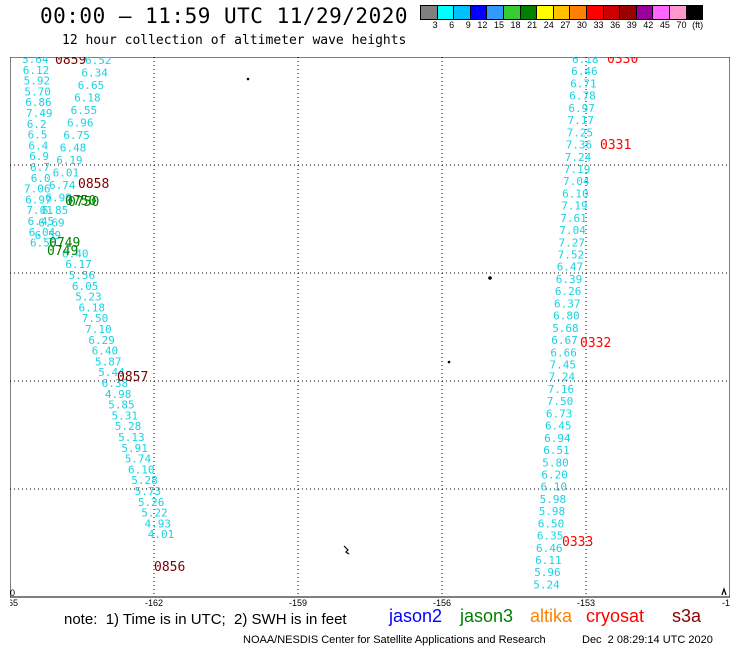  What do you see at coordinates (58, 198) in the screenshot?
I see `swh-value: 6.98` at bounding box center [58, 198].